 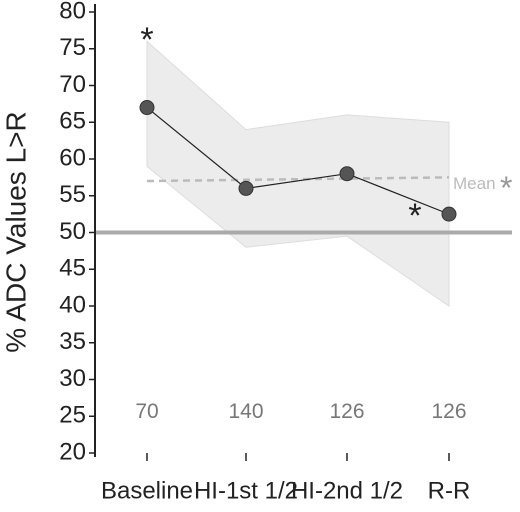 What do you see at coordinates (449, 490) in the screenshot?
I see `x-tick-label: R-R` at bounding box center [449, 490].